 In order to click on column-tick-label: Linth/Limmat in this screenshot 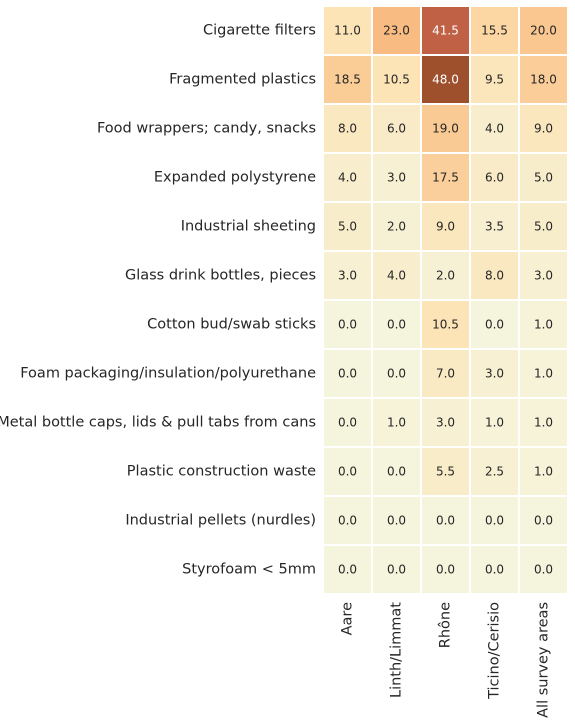, I will do `click(397, 650)`.